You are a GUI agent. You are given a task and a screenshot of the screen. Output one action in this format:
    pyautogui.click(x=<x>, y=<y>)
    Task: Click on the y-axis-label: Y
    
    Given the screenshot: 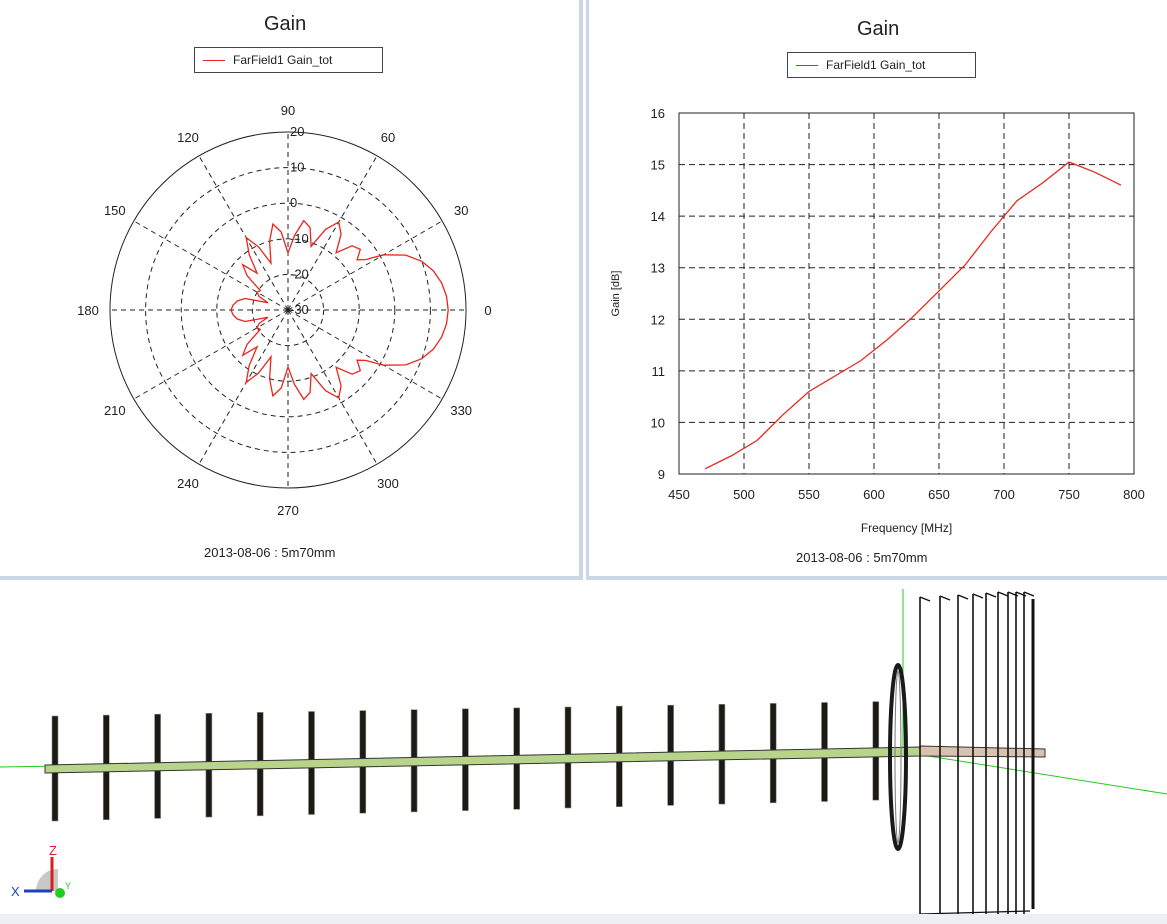 What is the action you would take?
    pyautogui.click(x=68, y=886)
    